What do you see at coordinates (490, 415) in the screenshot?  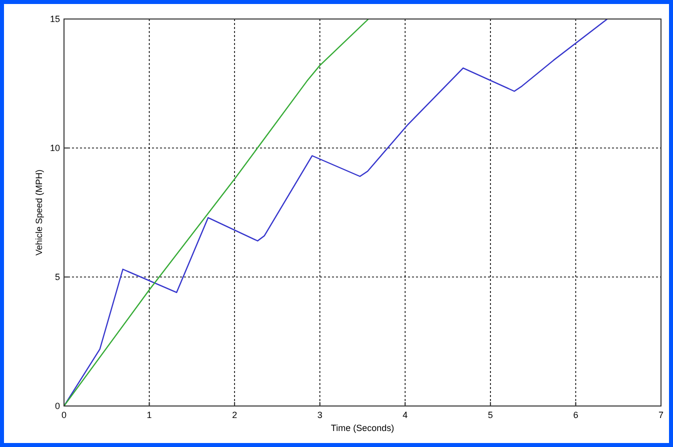 I see `x-tick-label: 5` at bounding box center [490, 415].